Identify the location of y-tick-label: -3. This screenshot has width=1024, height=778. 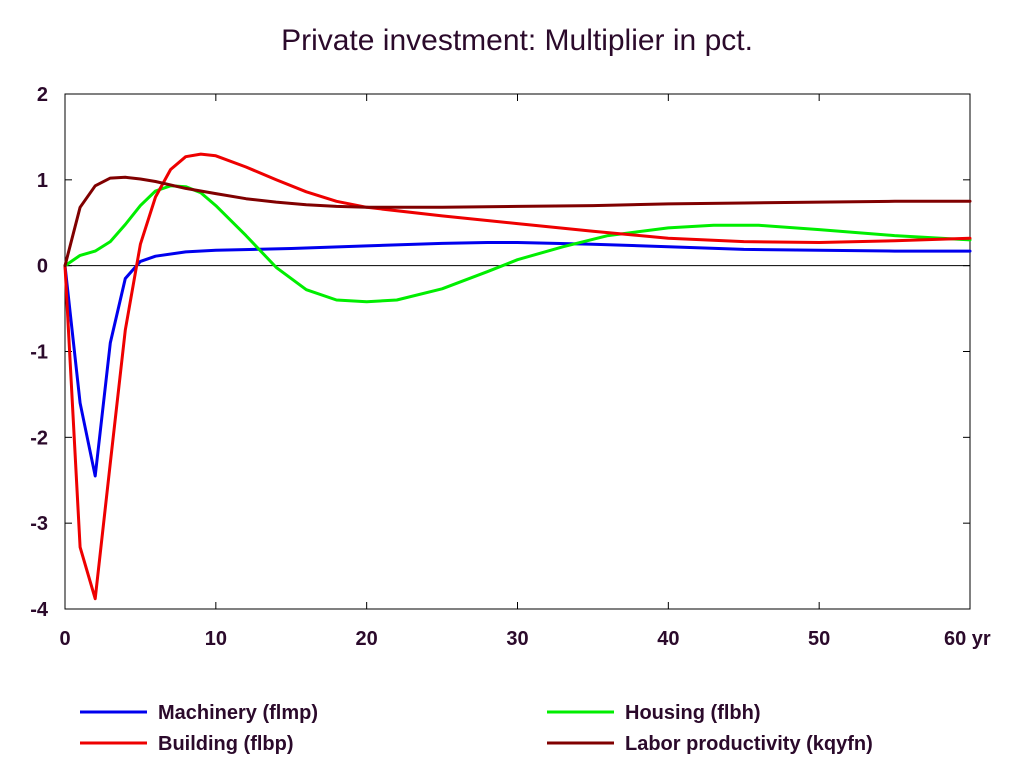
(39, 524).